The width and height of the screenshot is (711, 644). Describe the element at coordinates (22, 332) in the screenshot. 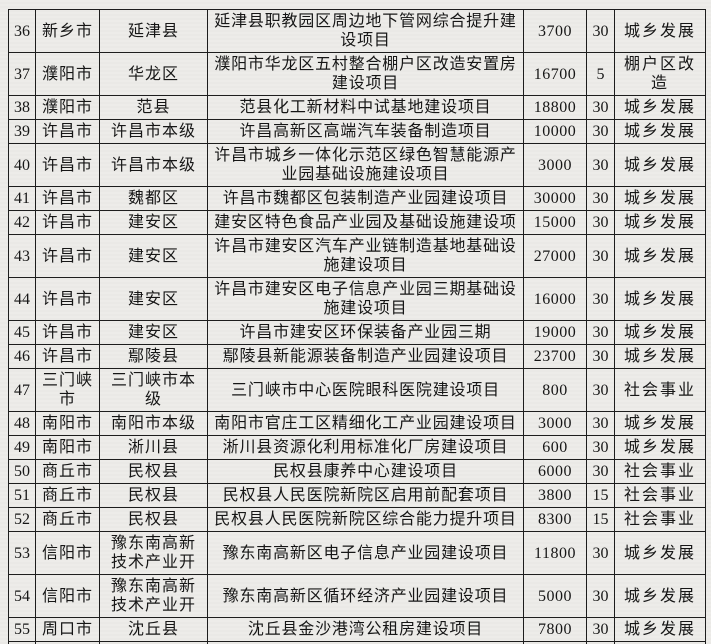

I see `cell-no: 45` at that location.